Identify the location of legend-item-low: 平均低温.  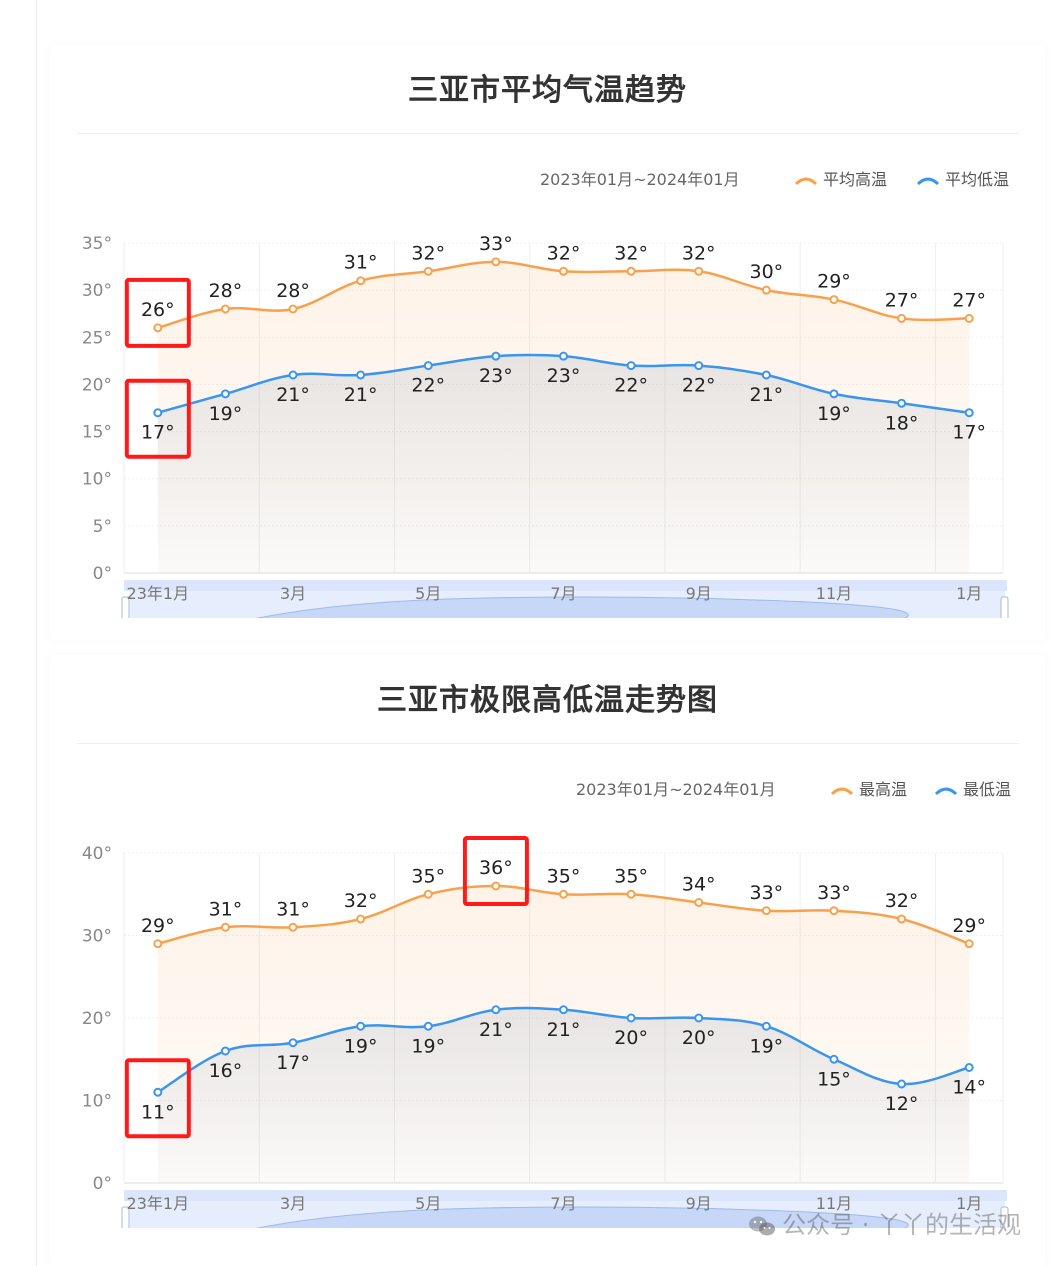
(962, 178).